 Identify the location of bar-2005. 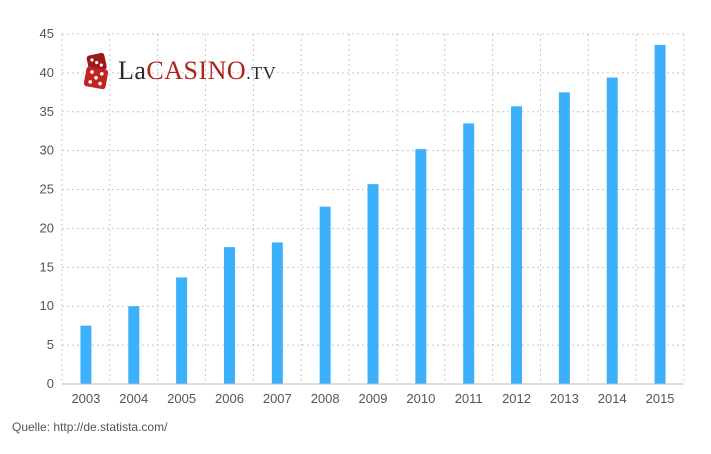
(182, 330).